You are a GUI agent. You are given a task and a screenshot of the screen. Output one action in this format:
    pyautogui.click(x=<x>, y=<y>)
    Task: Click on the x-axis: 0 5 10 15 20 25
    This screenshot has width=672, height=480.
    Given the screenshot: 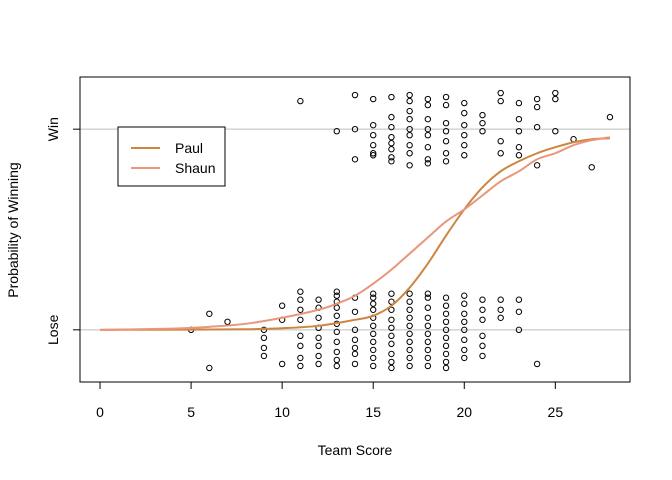 What is the action you would take?
    pyautogui.click(x=329, y=400)
    